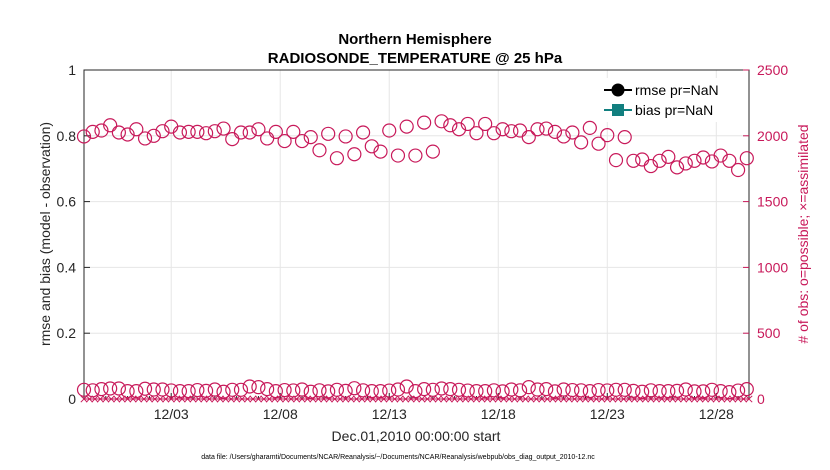  I want to click on x-tick-label: 12/28, so click(716, 414).